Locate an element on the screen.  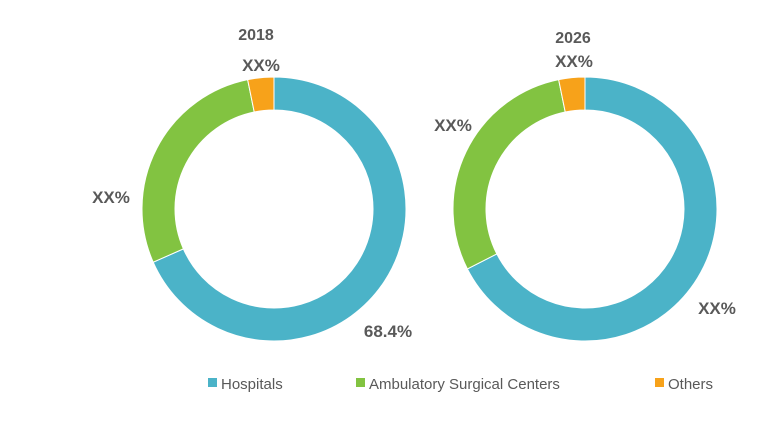
legend-label-hospitals: Hospitals is located at coordinates (252, 384).